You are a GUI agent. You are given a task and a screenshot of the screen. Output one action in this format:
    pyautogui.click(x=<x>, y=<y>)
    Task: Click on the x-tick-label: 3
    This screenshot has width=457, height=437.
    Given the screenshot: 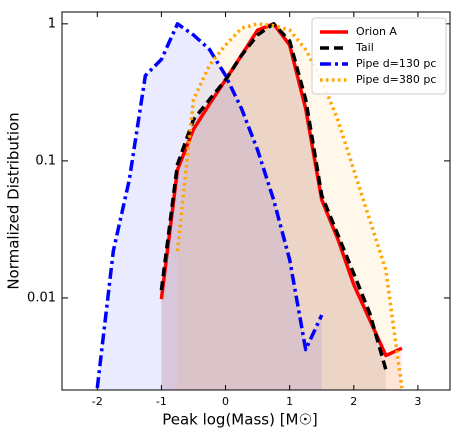 What is the action you would take?
    pyautogui.click(x=417, y=401)
    